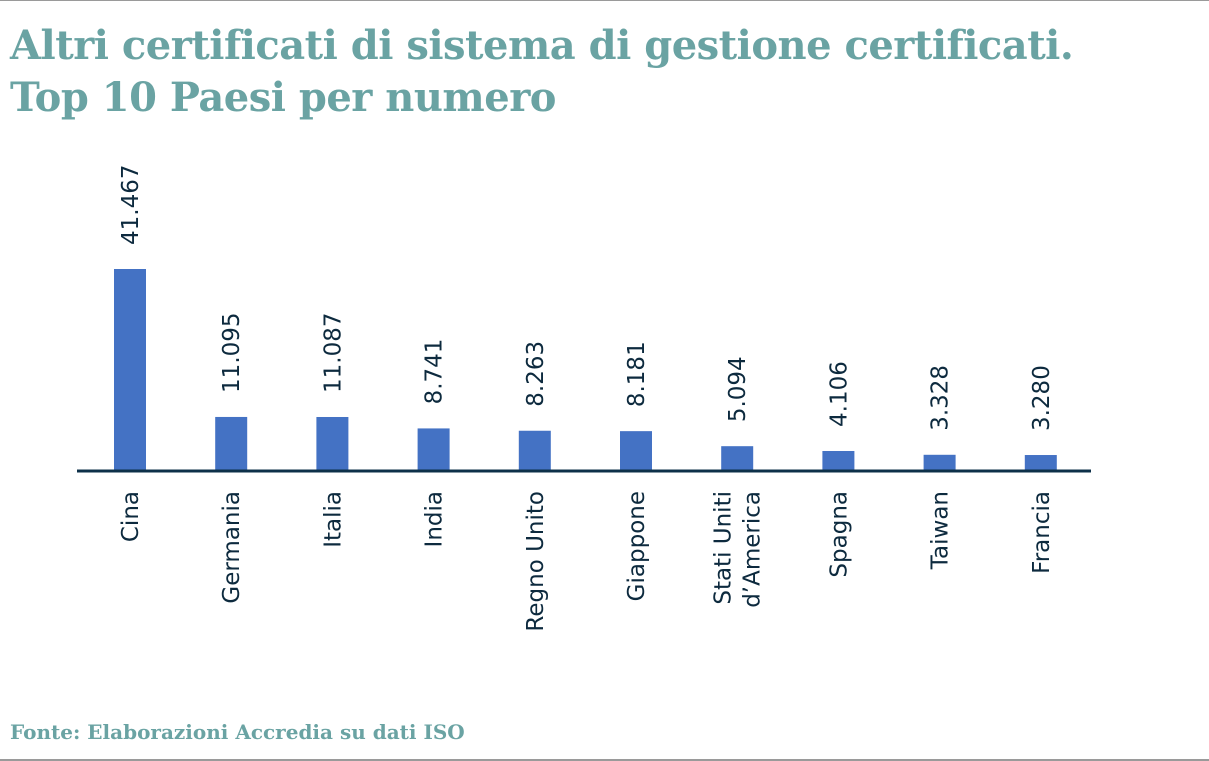  I want to click on category-label-9-line-1: Taiwan, so click(941, 530).